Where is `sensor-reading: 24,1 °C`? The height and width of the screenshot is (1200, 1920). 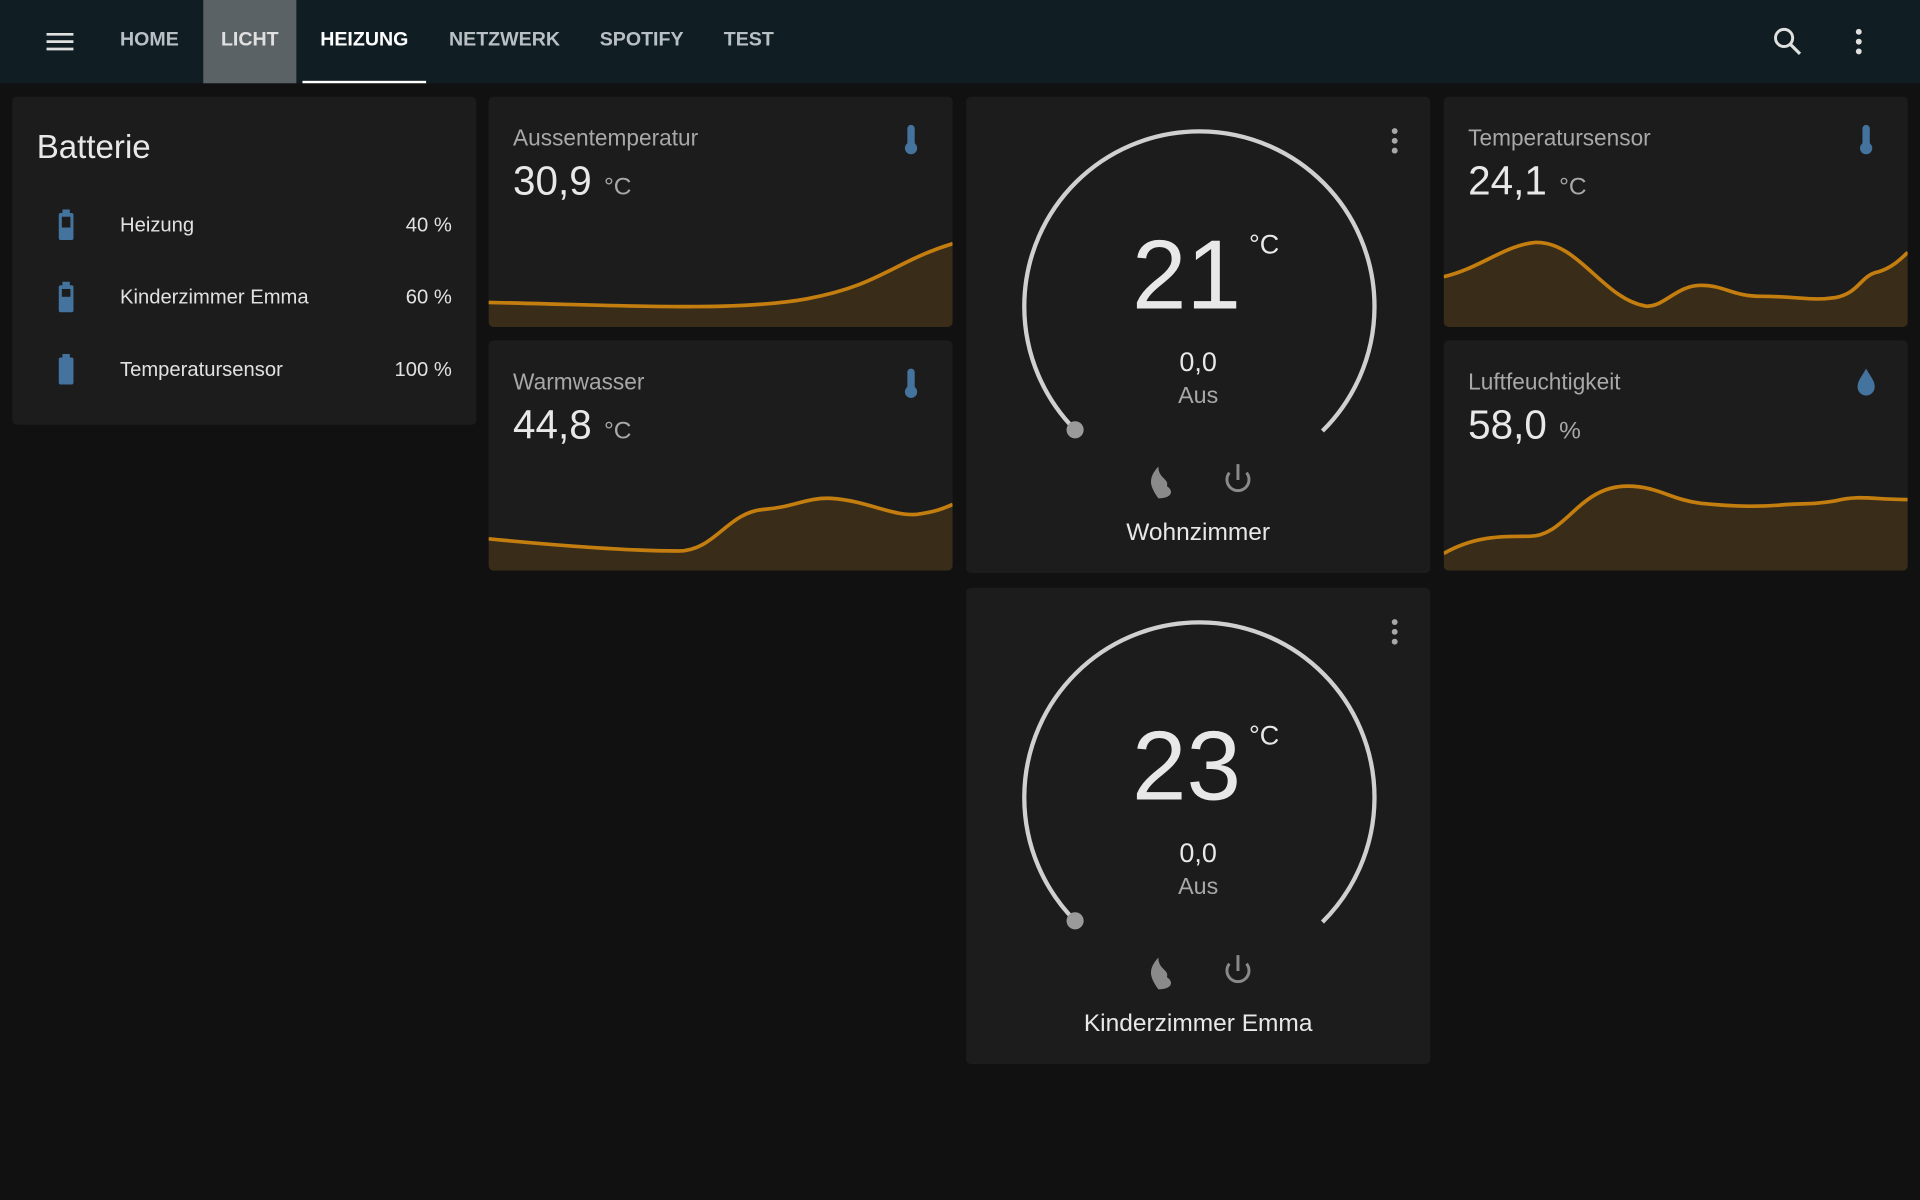 sensor-reading: 24,1 °C is located at coordinates (1527, 181).